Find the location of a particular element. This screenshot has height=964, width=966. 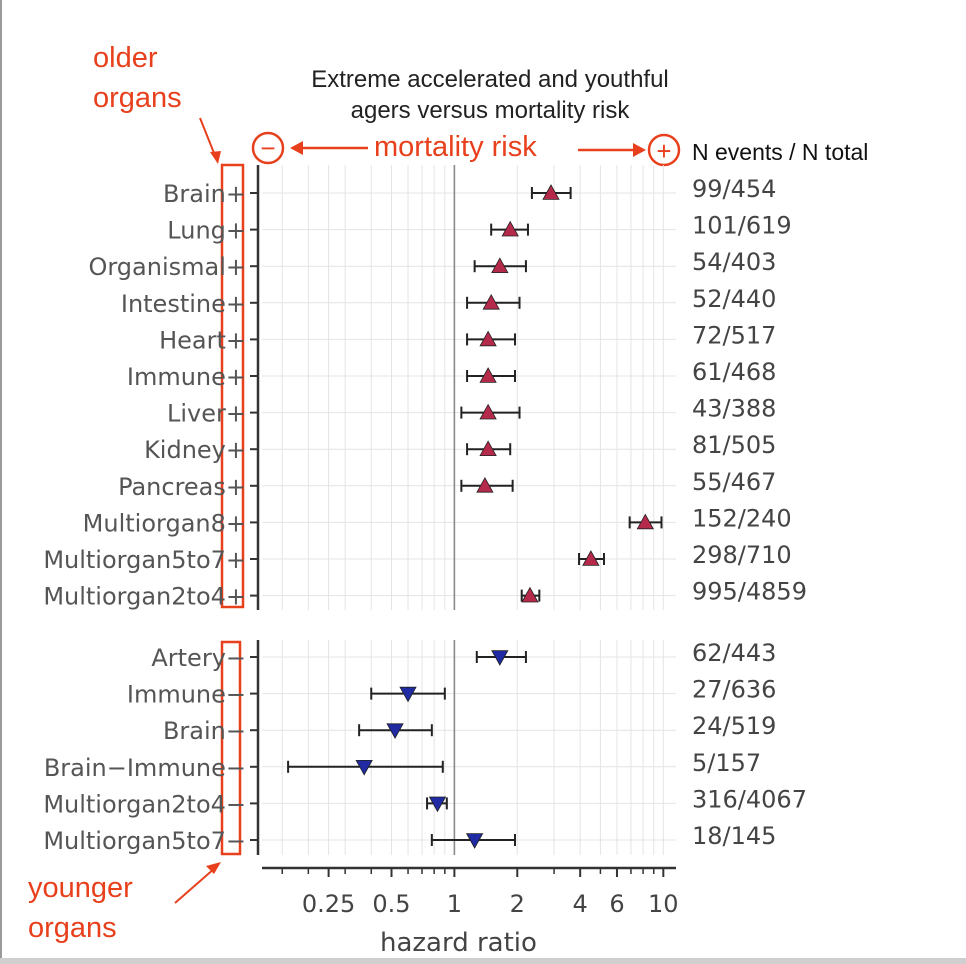

row-label: Multiorgan2to4− is located at coordinates (144, 804).